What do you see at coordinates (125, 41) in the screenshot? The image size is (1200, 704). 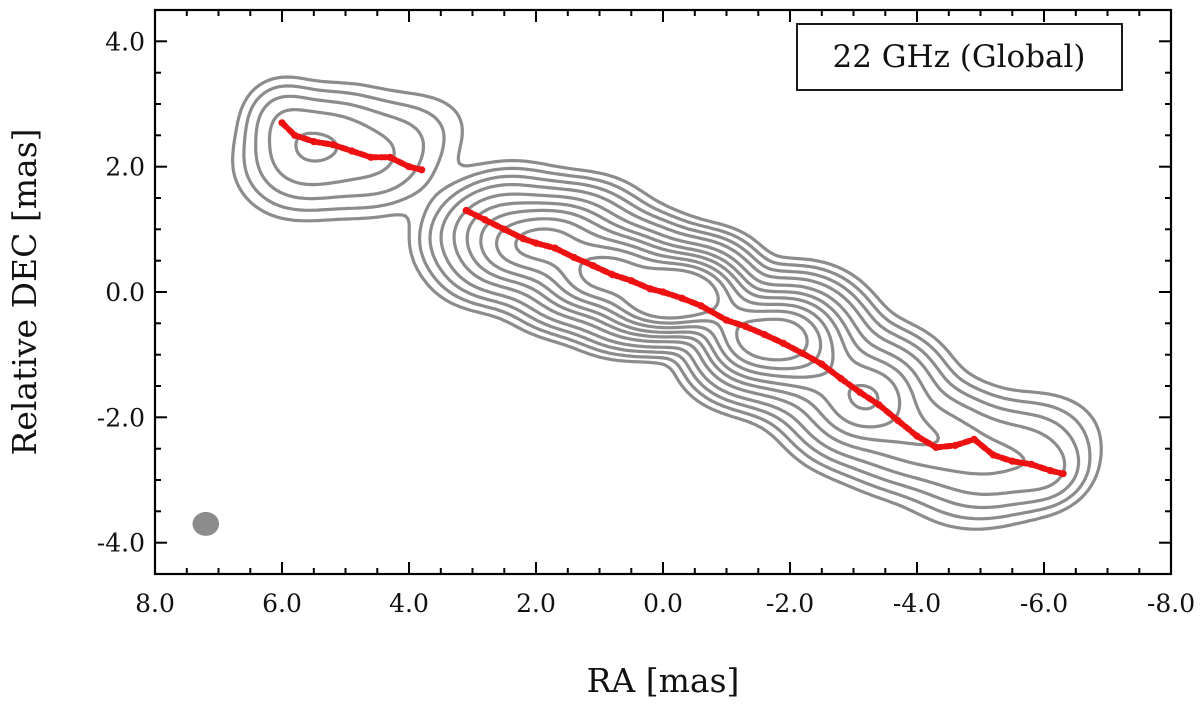 I see `y-tick-label: 4.0` at bounding box center [125, 41].